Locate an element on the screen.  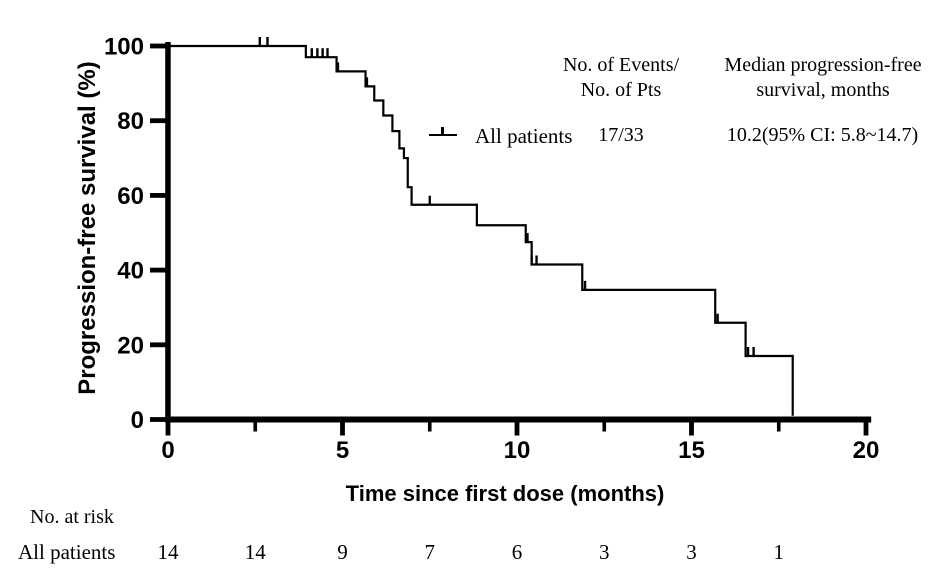
events-column-header: No. of Events/ No. of Pts is located at coordinates (621, 78).